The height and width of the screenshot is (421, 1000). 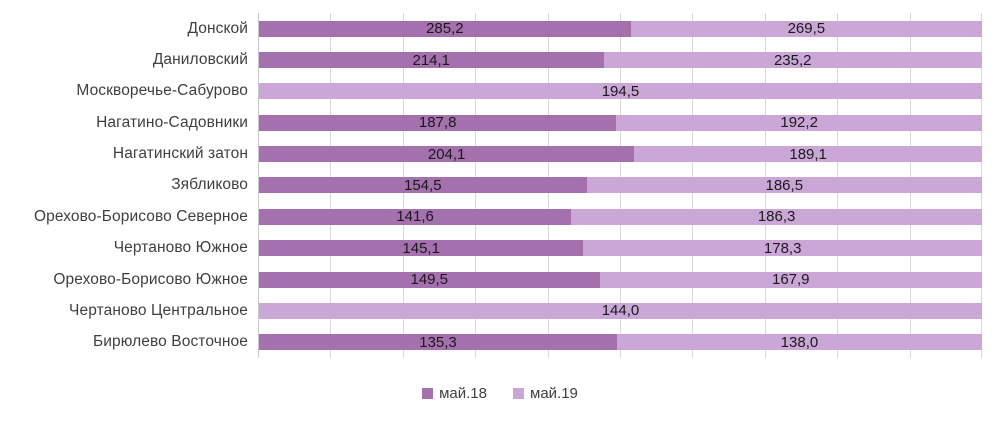 I want to click on bar-segment-may19: 194,5, so click(x=620, y=91).